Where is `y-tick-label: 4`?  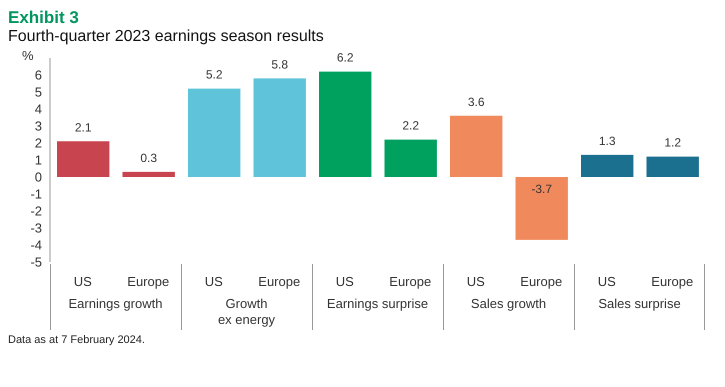 y-tick-label: 4 is located at coordinates (38, 109).